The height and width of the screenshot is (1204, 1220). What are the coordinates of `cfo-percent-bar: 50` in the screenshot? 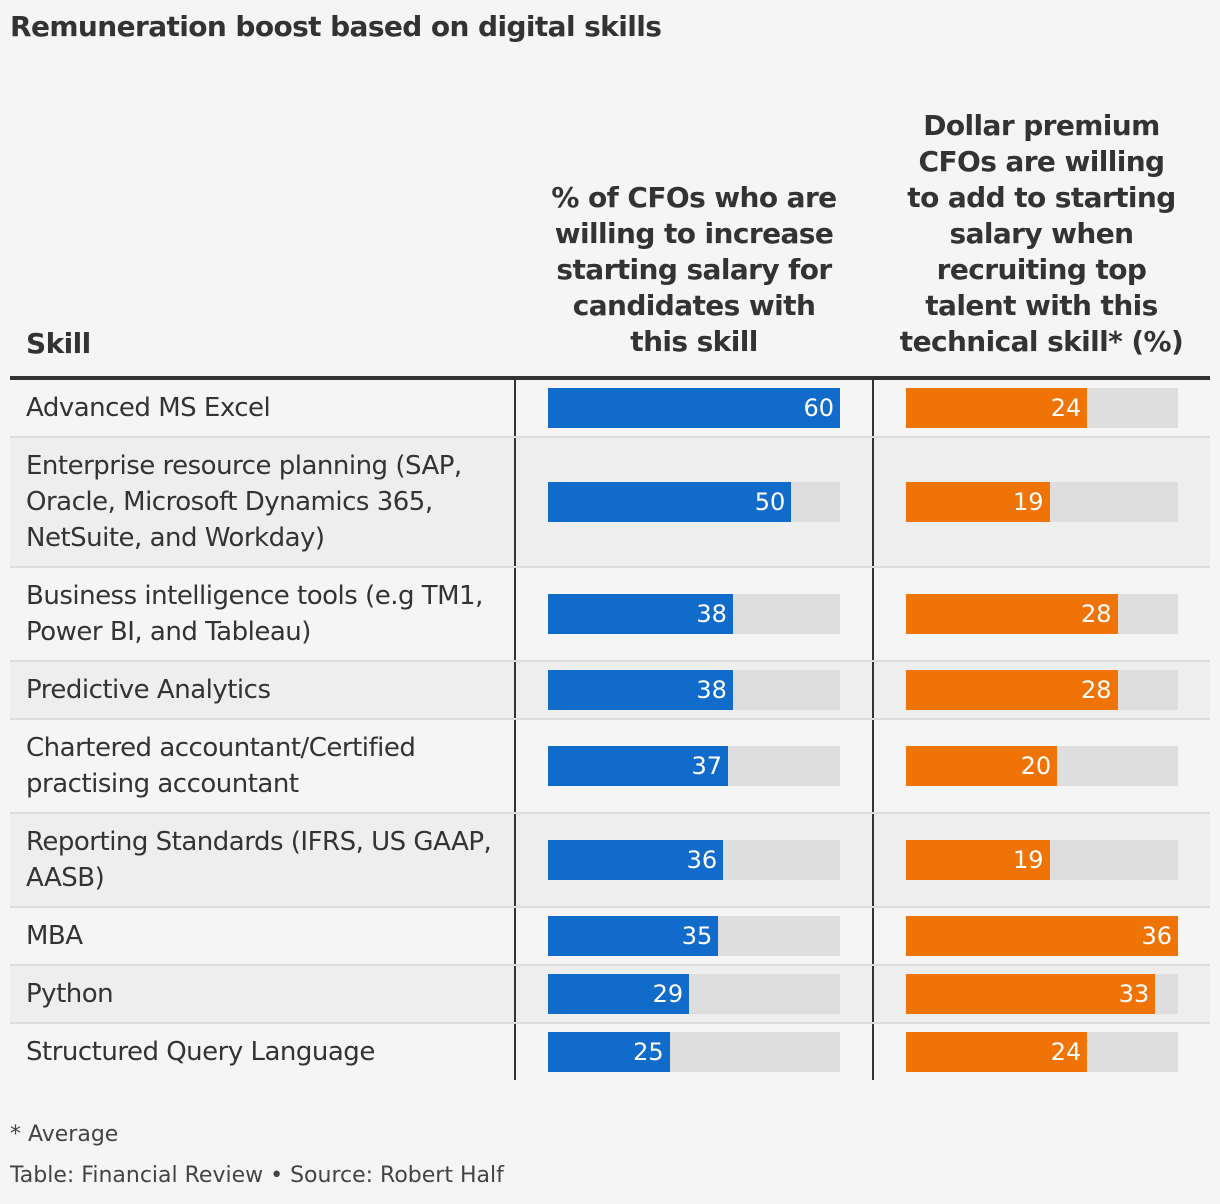 It's located at (670, 502).